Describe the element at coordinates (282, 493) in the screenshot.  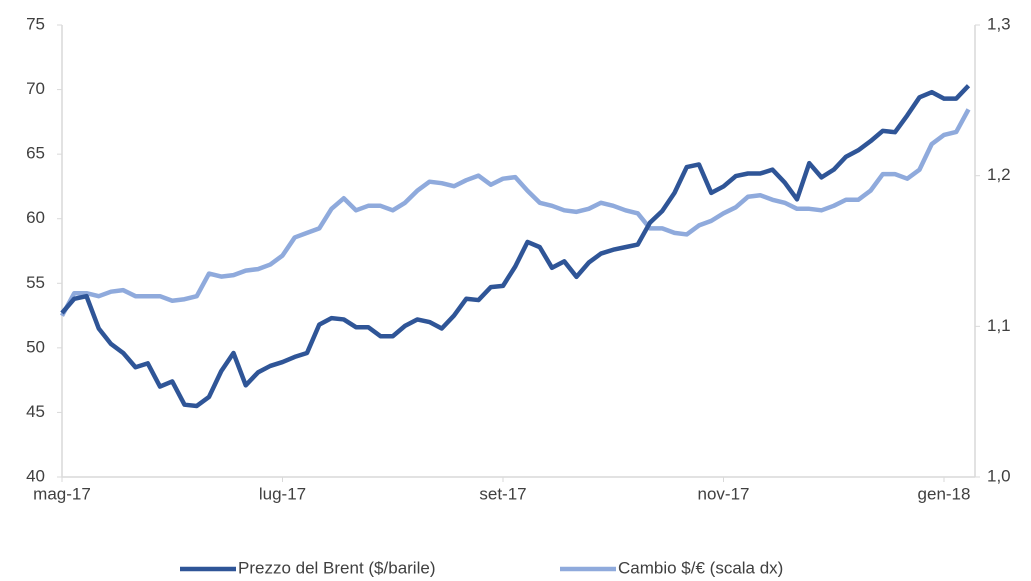
I see `x-tick-label: lug-17` at that location.